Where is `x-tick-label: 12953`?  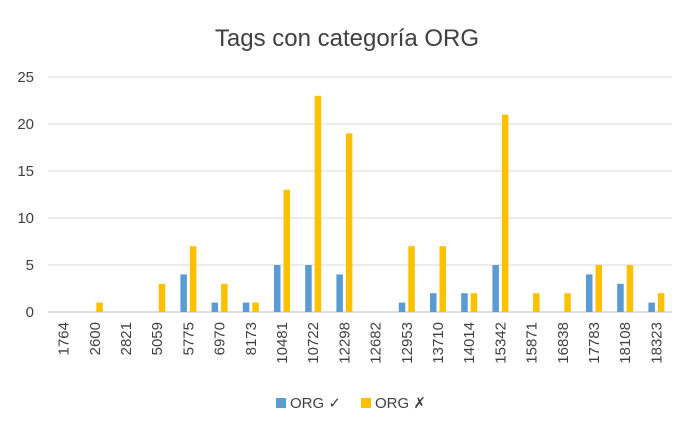 x-tick-label: 12953 is located at coordinates (407, 343).